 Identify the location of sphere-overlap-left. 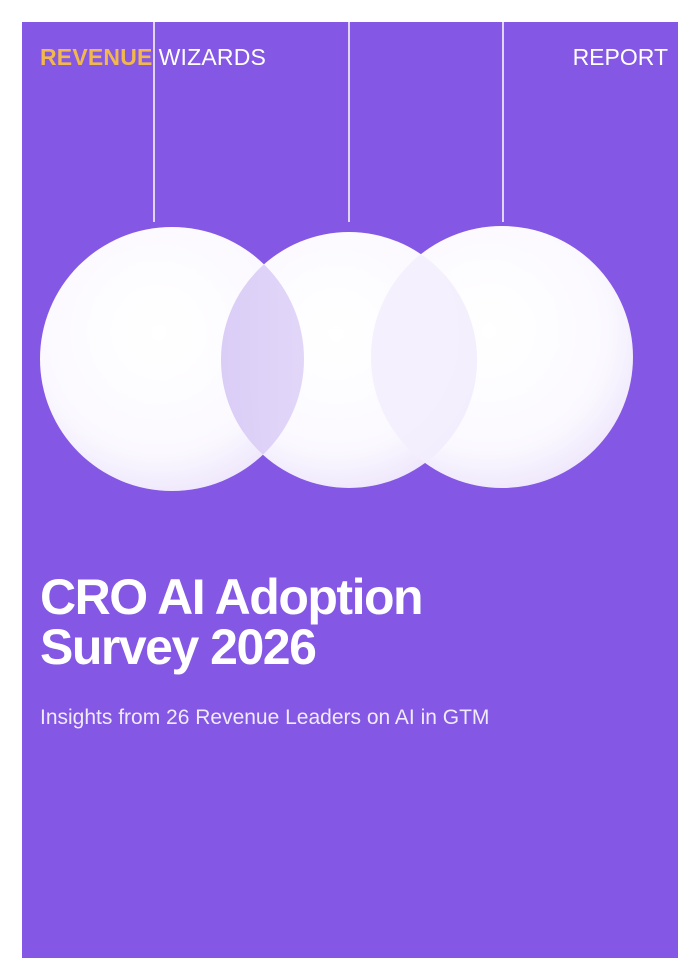
(262, 360).